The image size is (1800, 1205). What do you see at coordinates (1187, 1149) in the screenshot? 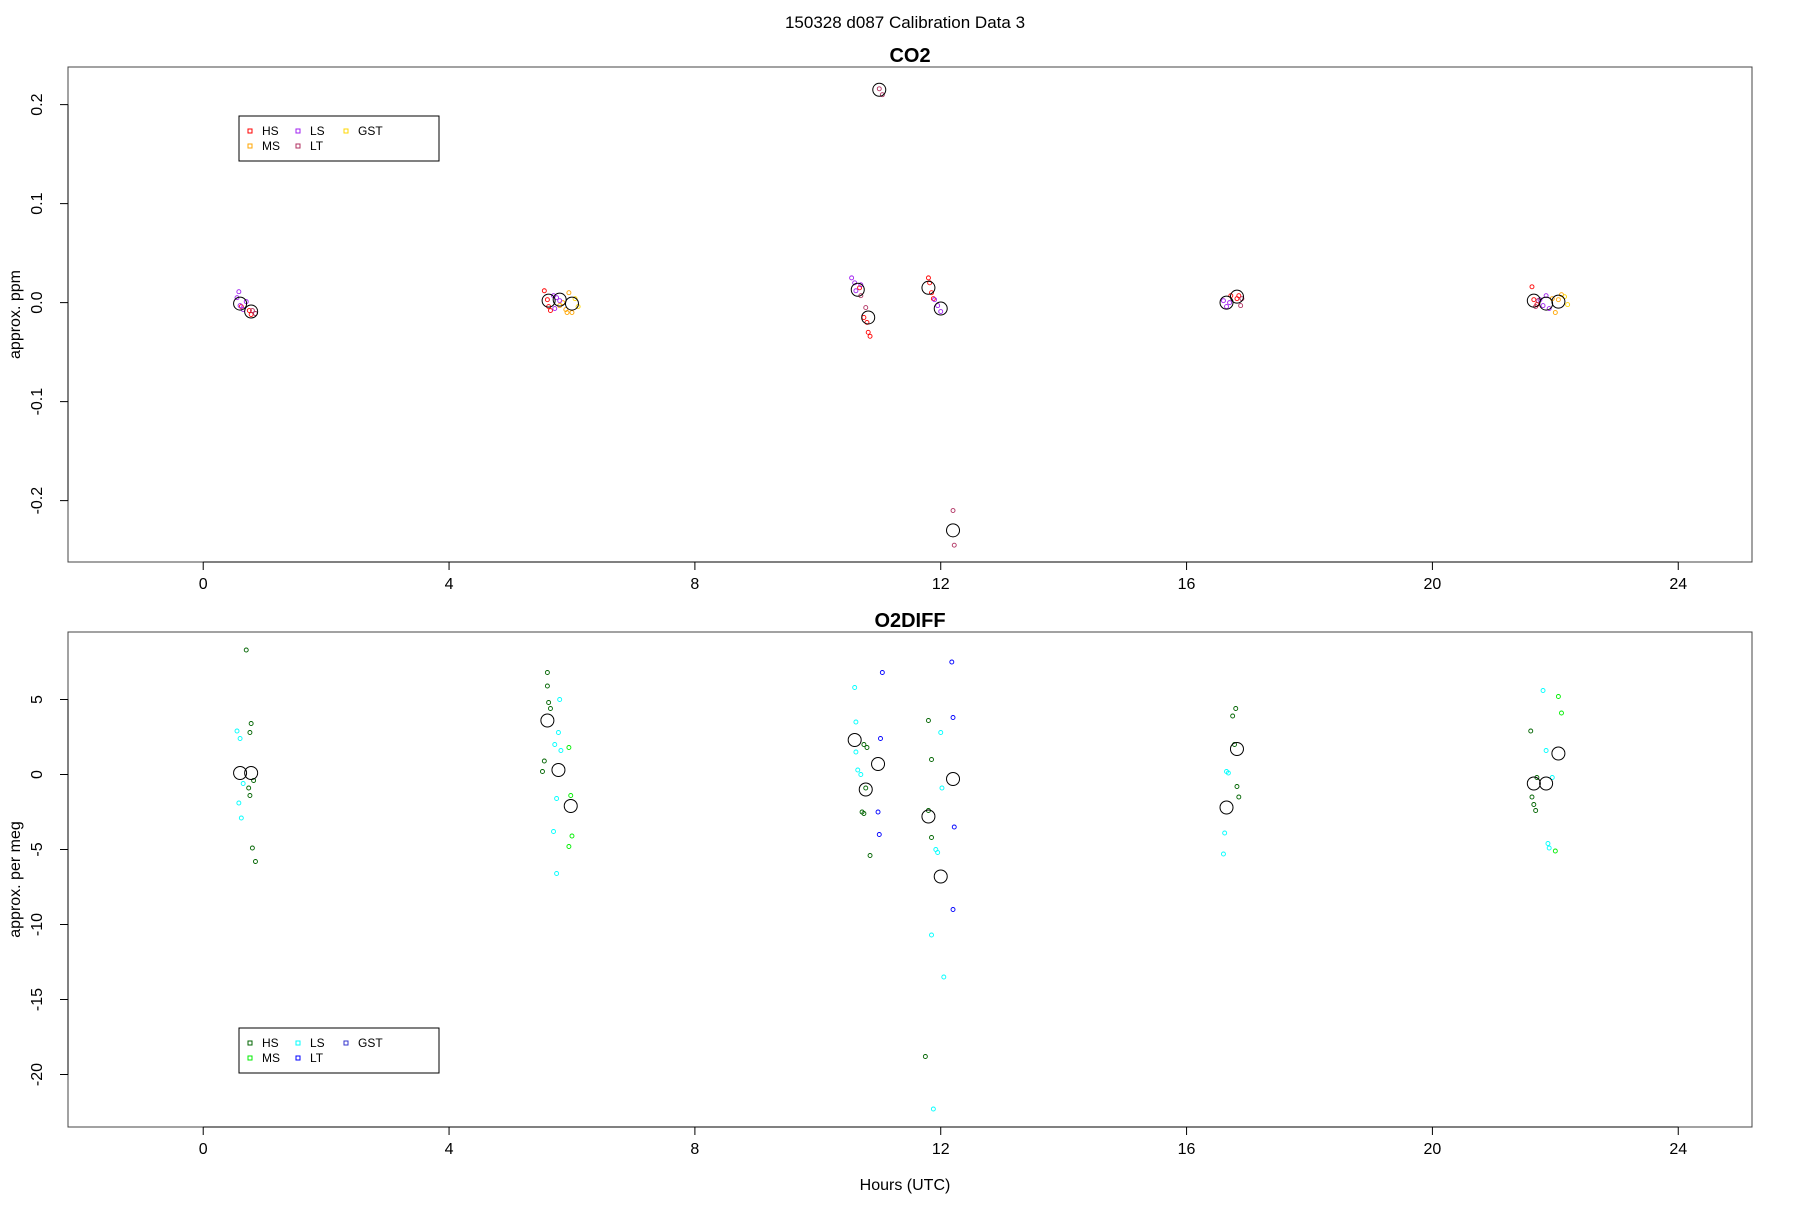
I see `o2diff-x-tick-label: 16` at bounding box center [1187, 1149].